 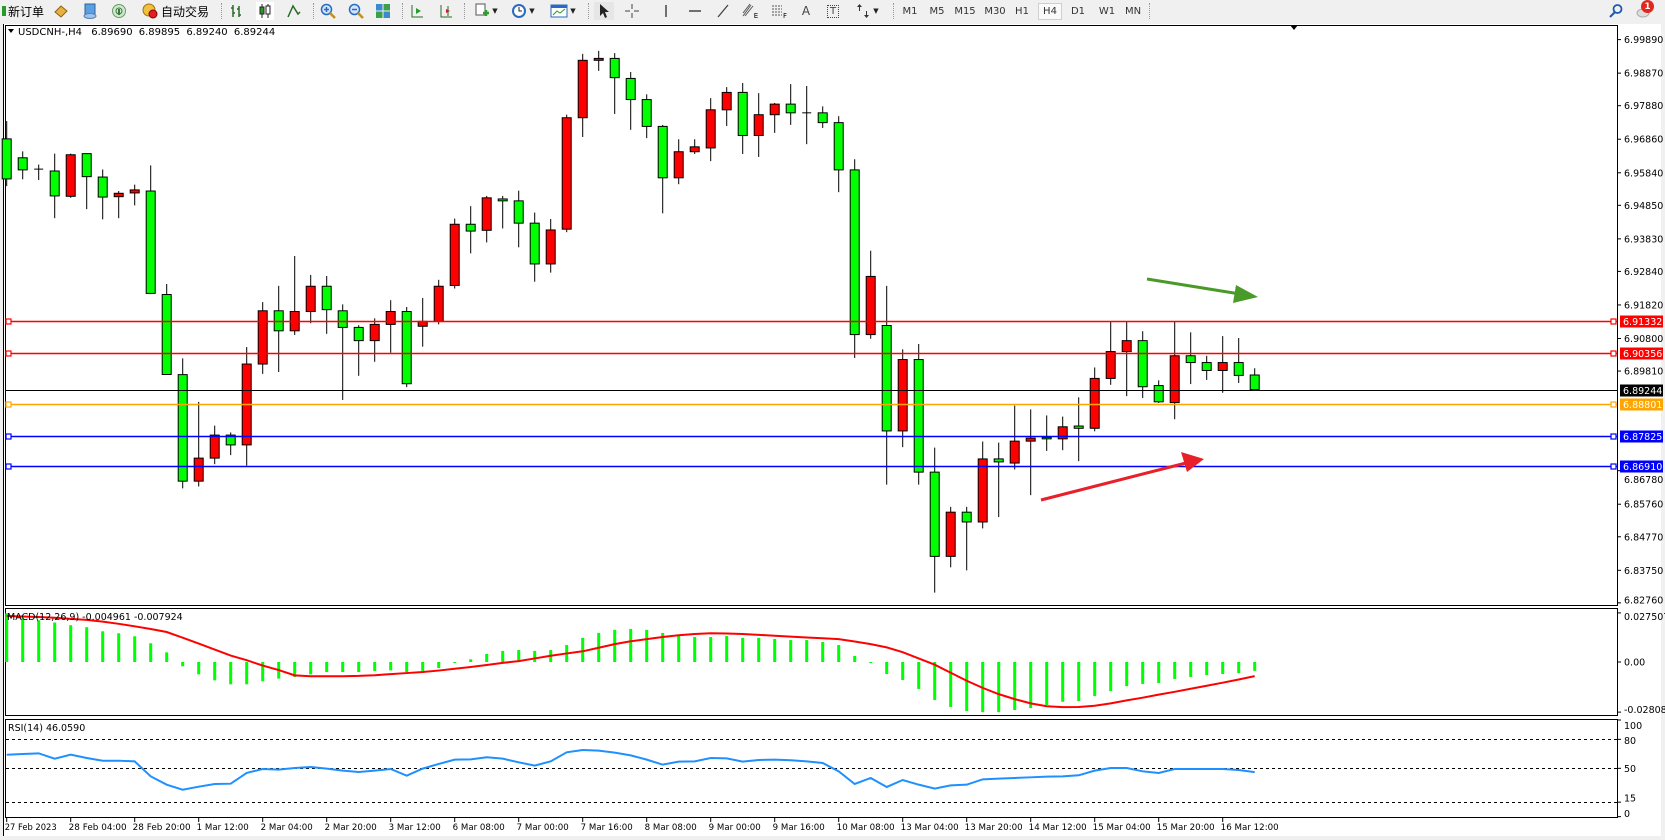 What do you see at coordinates (1294, 27) in the screenshot?
I see `chart-shift-marker` at bounding box center [1294, 27].